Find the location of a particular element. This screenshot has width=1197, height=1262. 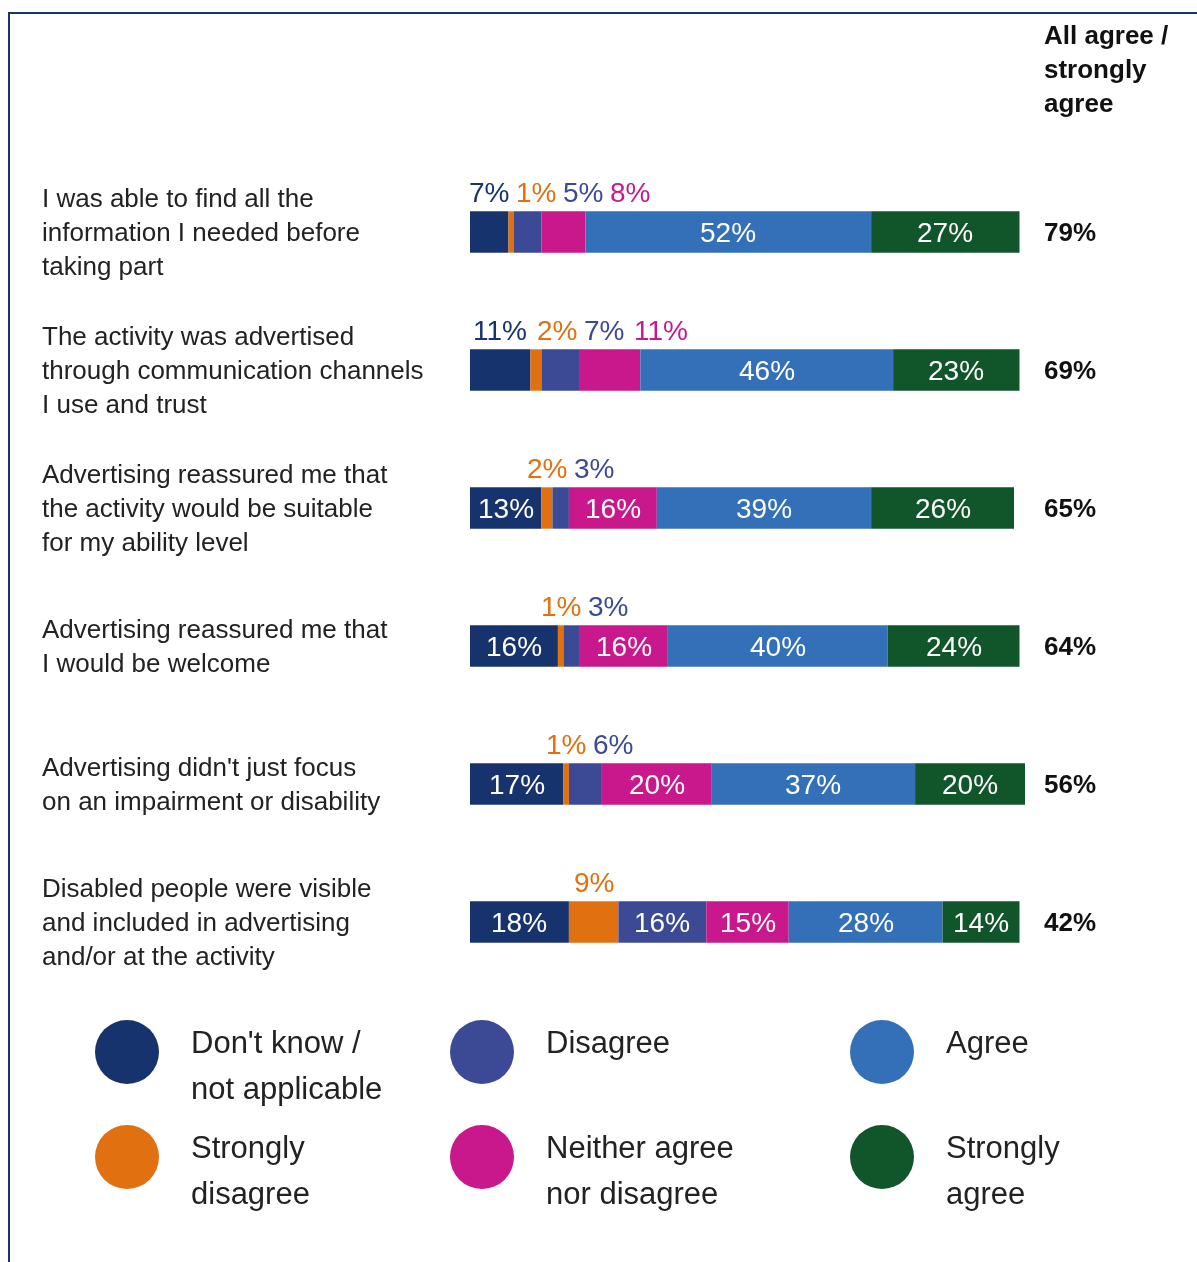

y-tick-label: Disabled people were visible and included in advertising and/or at the activity is located at coordinates (207, 922).